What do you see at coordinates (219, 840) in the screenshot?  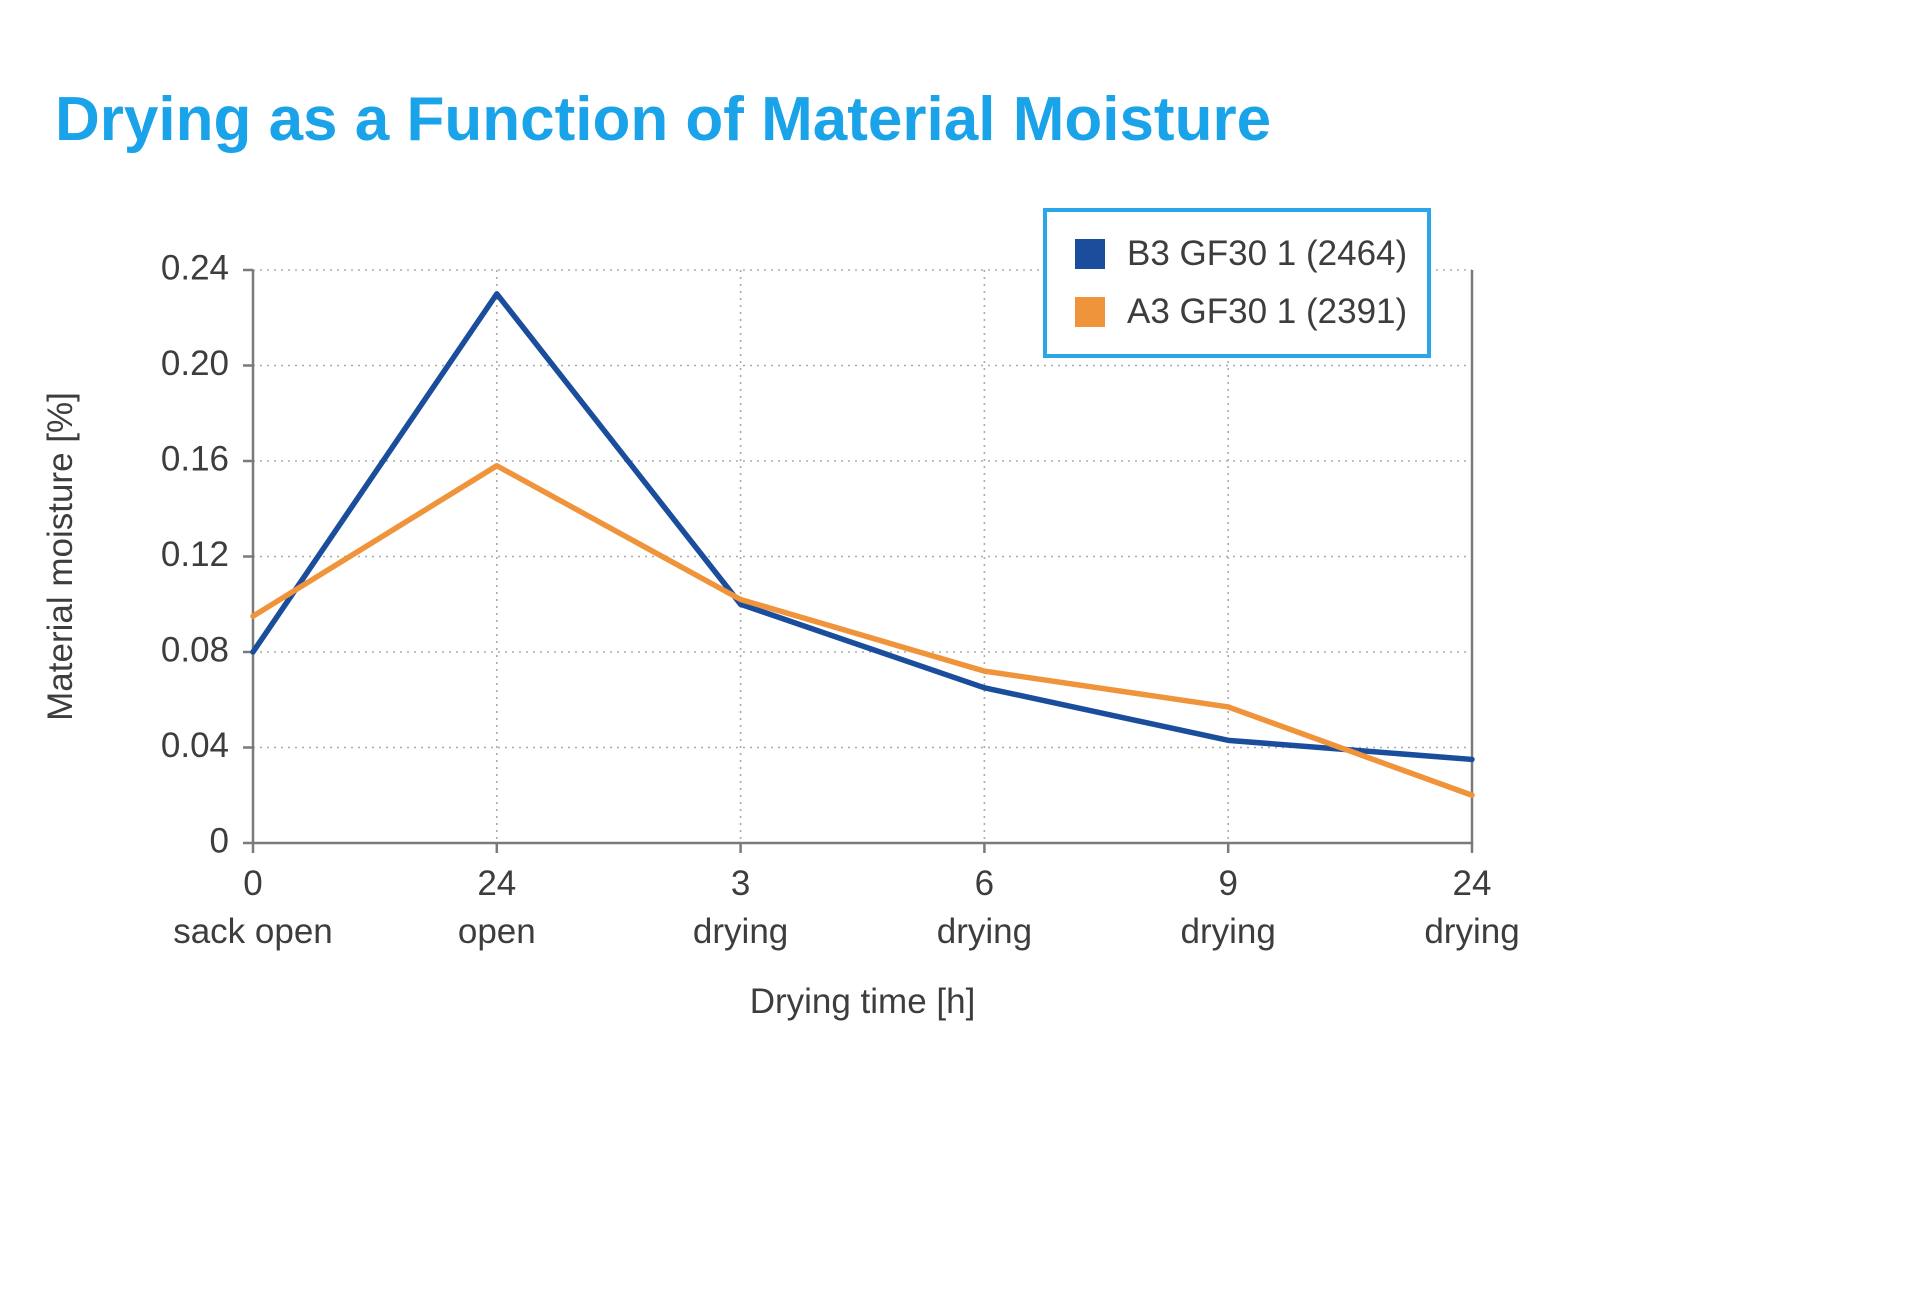 I see `y-tick-label: 0` at bounding box center [219, 840].